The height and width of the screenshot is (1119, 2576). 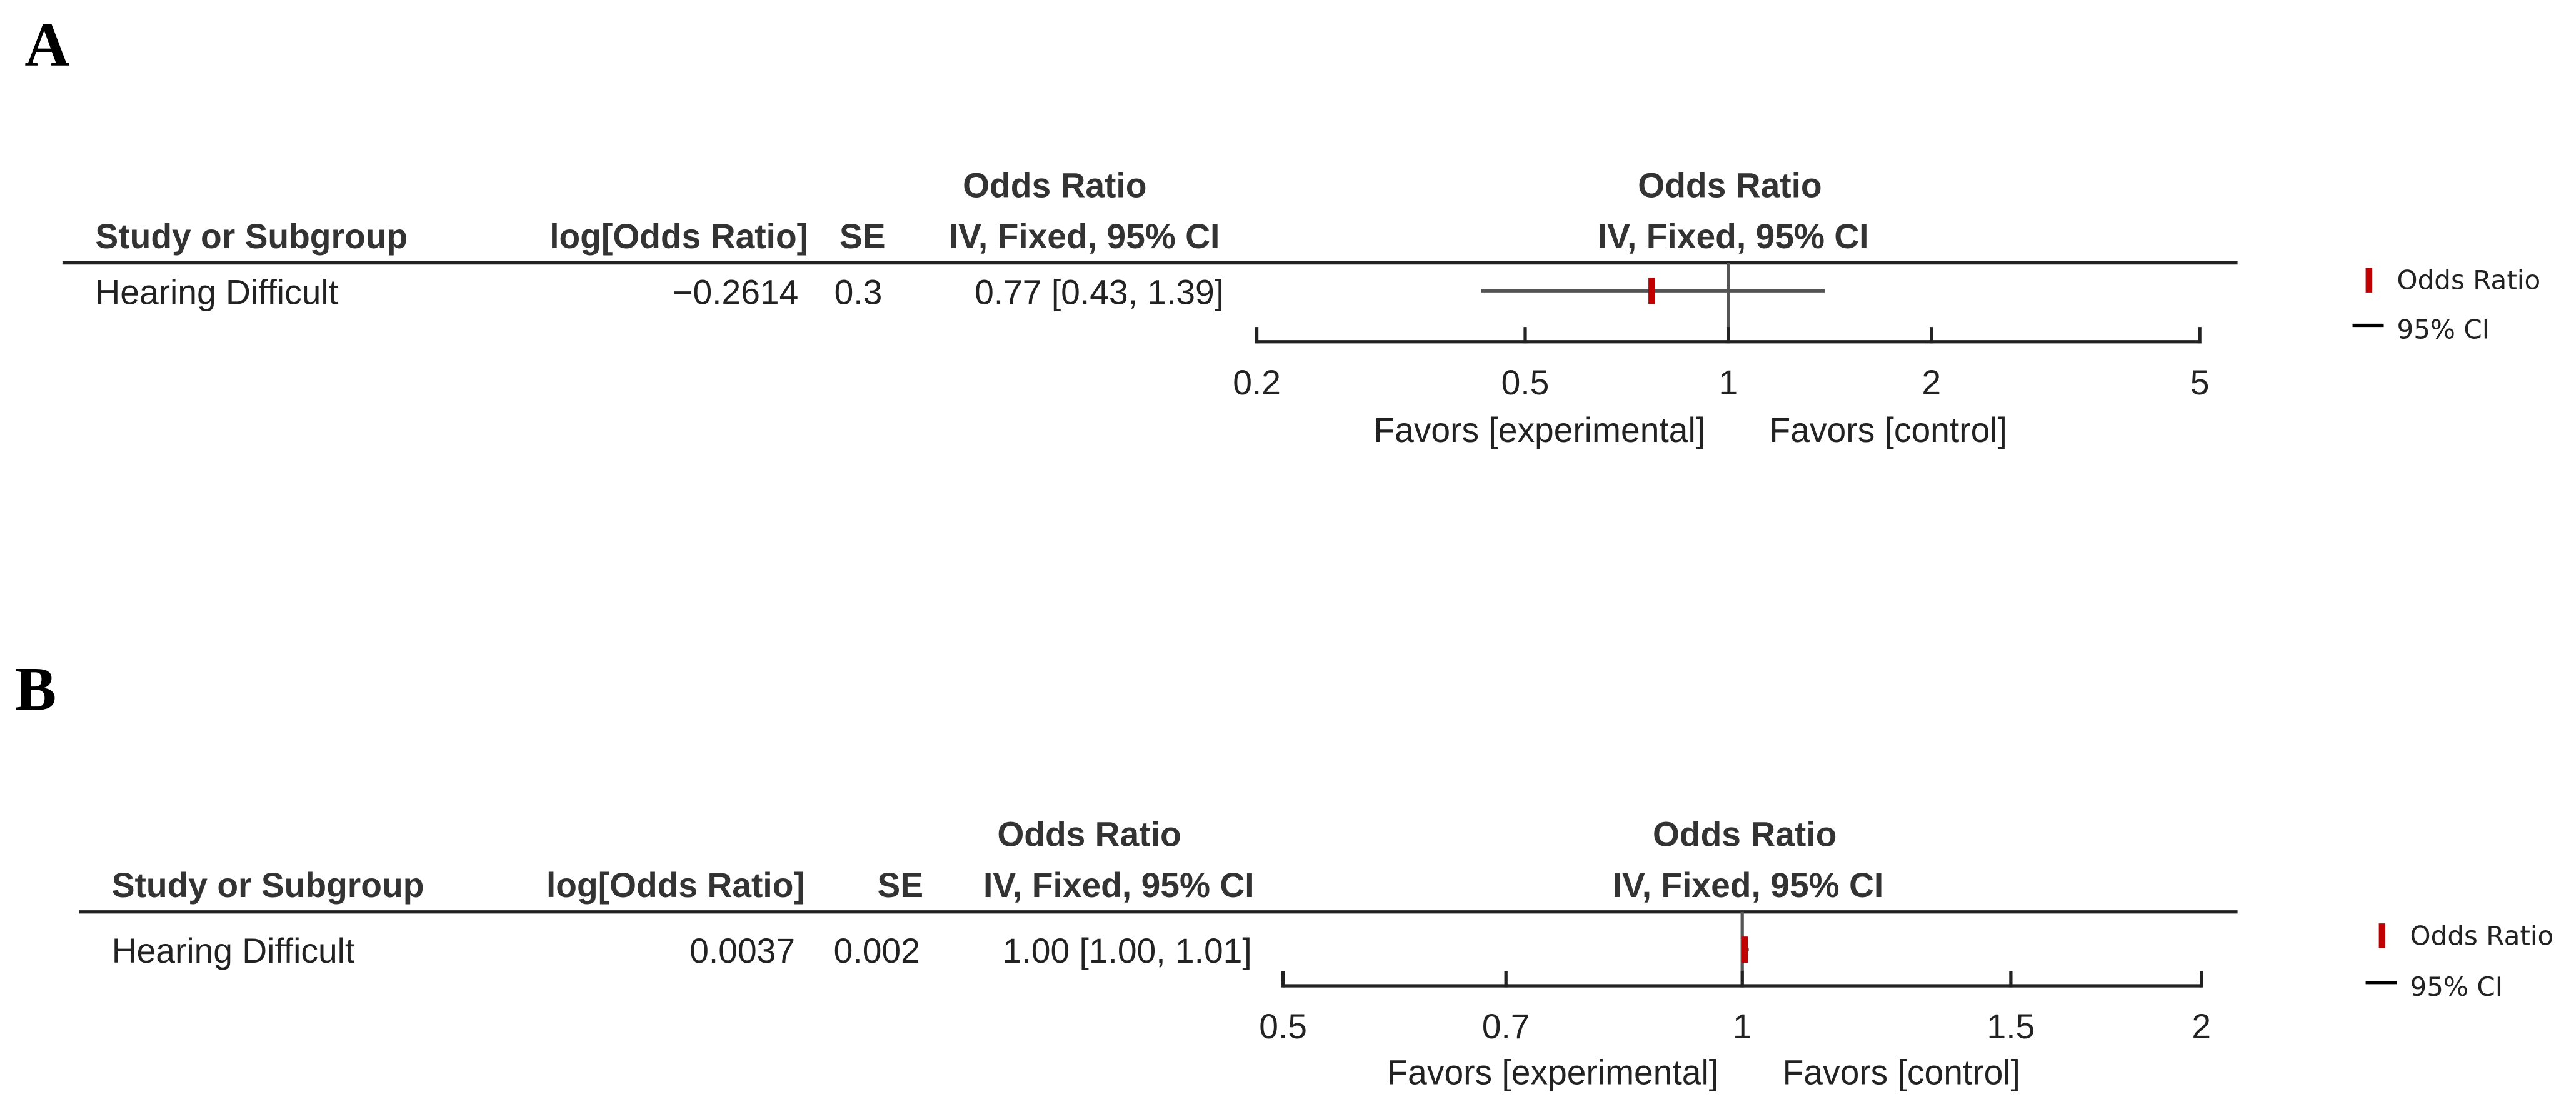 I want to click on x-tick-label: 0.7, so click(x=1506, y=1026).